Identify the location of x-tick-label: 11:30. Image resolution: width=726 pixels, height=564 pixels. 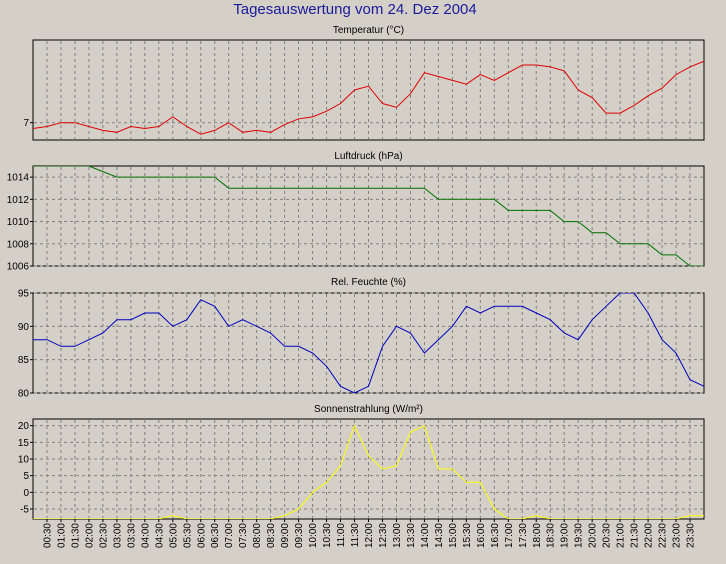
(355, 535).